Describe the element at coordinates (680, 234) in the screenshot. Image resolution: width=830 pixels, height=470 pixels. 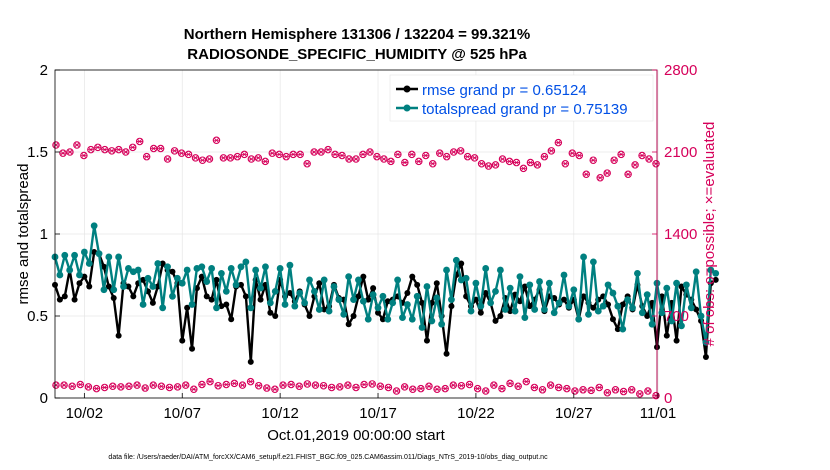
I see `y-tick-label-right: 1400` at that location.